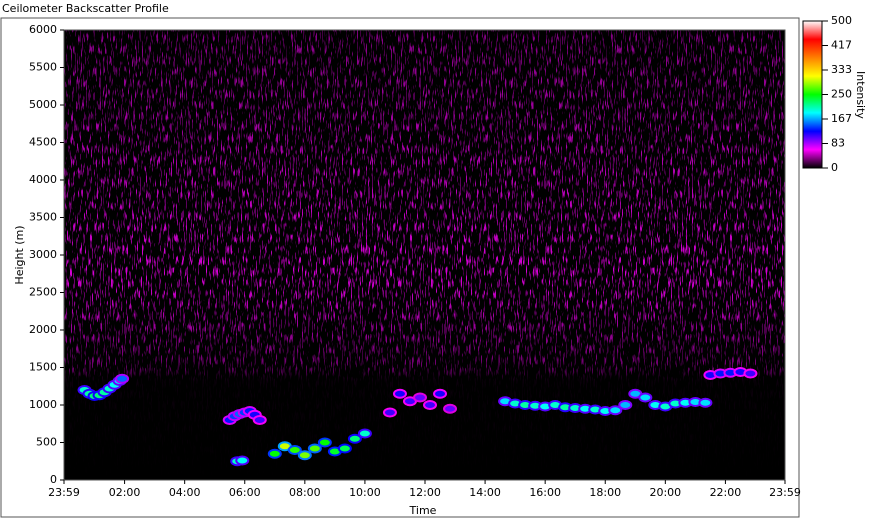 Image resolution: width=872 pixels, height=523 pixels. Describe the element at coordinates (43, 217) in the screenshot. I see `y-tick-label: 3500` at that location.